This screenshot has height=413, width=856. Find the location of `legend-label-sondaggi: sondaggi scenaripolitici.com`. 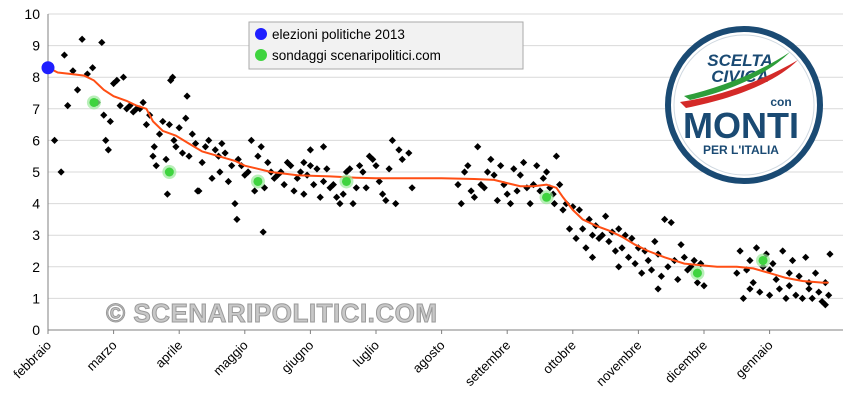

legend-label-sondaggi: sondaggi scenaripolitici.com is located at coordinates (356, 55).